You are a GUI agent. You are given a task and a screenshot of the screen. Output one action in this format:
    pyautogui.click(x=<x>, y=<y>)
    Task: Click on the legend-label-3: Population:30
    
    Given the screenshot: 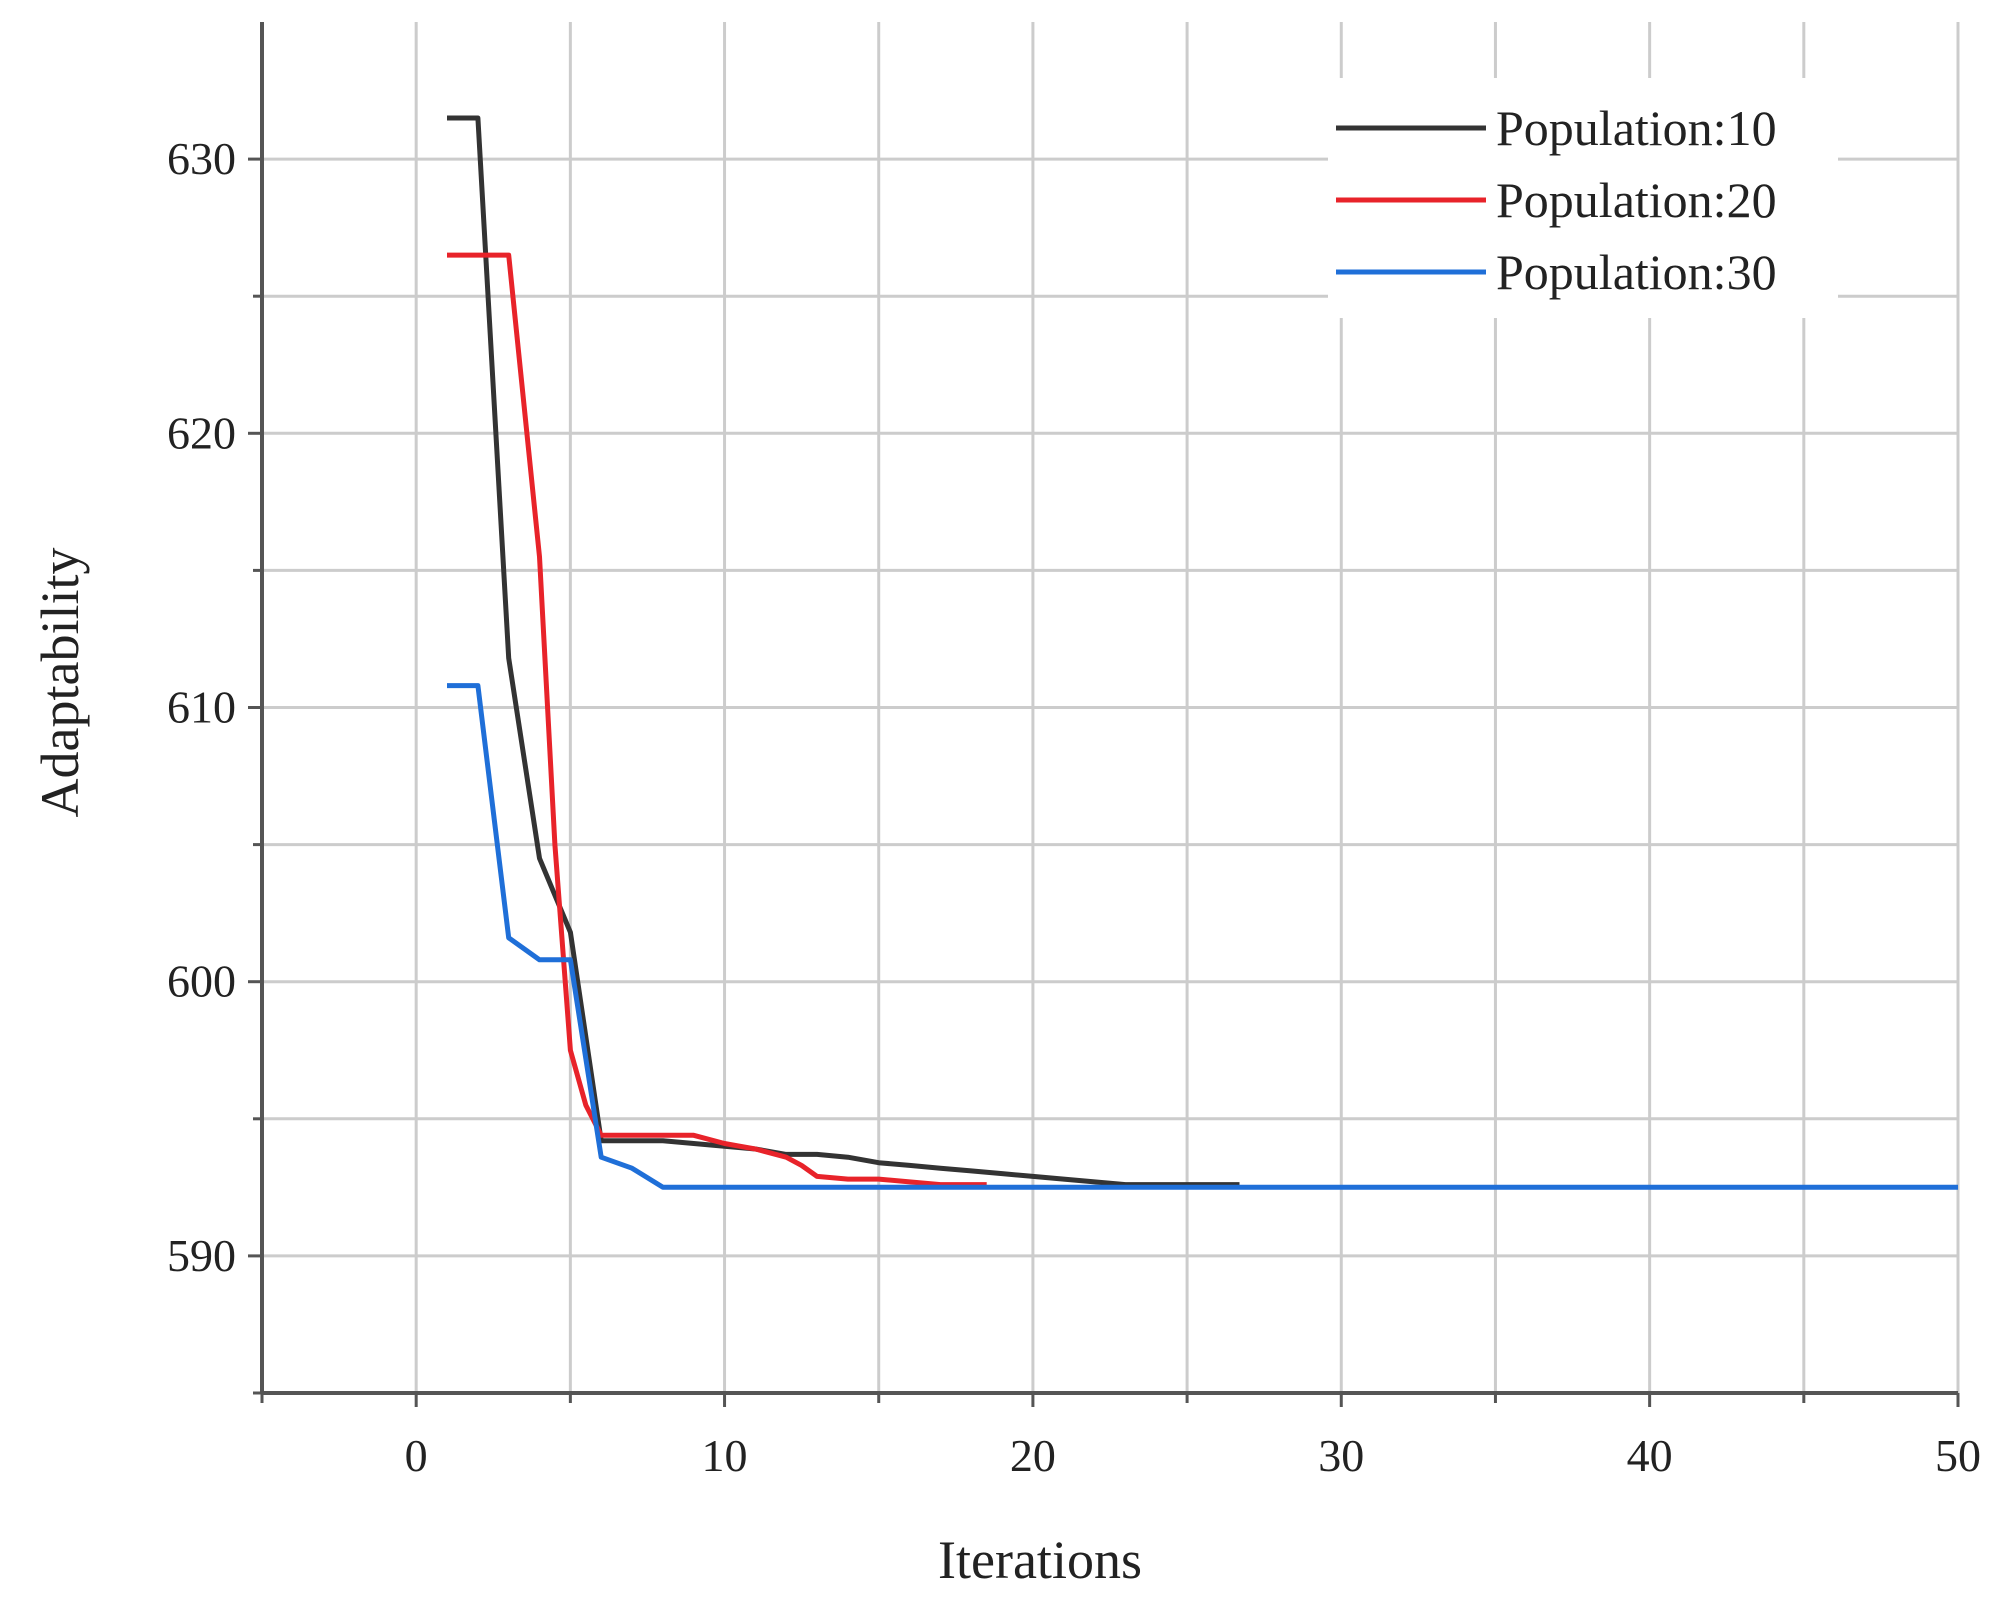 What is the action you would take?
    pyautogui.click(x=1636, y=272)
    